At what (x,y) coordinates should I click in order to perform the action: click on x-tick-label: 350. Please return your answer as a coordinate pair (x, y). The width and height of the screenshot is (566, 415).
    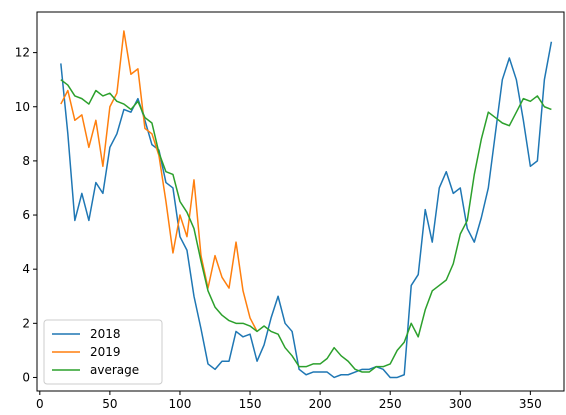
    Looking at the image, I should click on (530, 404).